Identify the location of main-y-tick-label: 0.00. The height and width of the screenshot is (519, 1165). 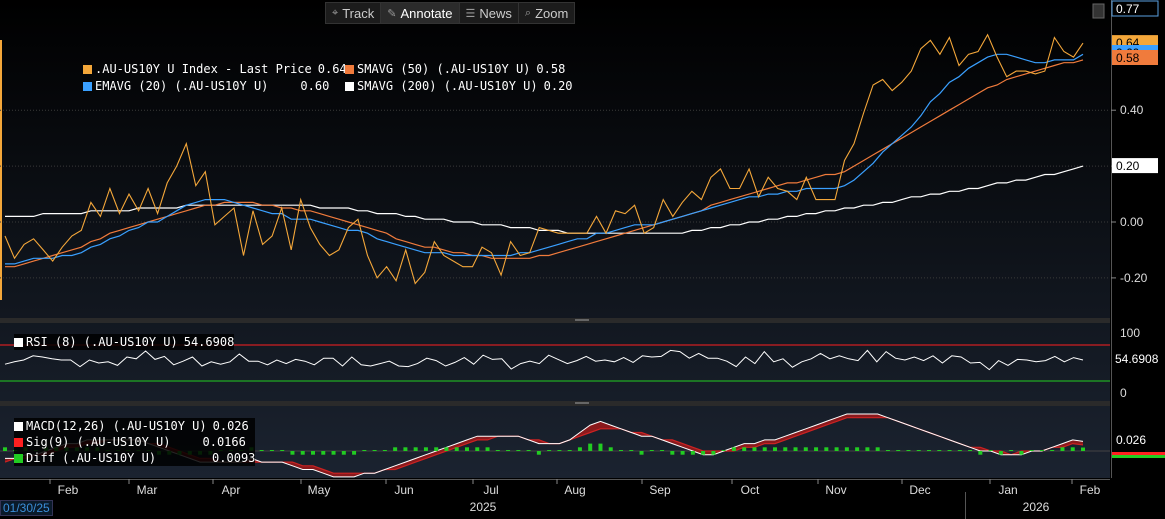
(1132, 222).